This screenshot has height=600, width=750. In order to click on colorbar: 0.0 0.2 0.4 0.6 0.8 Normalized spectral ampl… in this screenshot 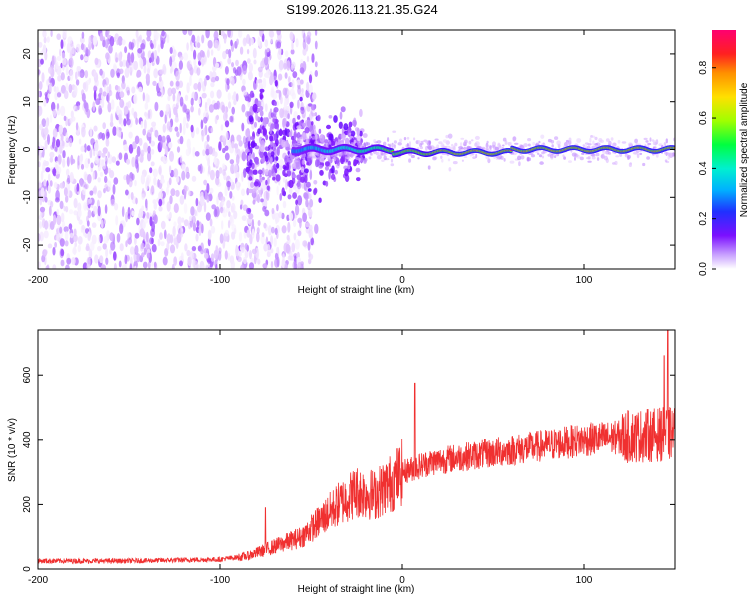, I will do `click(724, 153)`.